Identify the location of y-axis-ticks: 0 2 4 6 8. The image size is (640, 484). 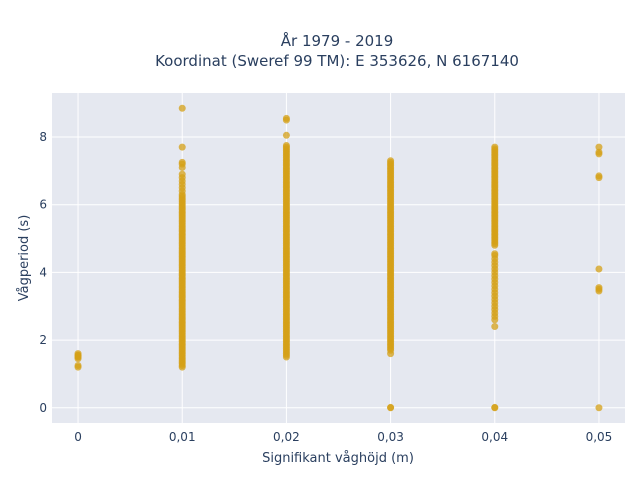
(43, 272).